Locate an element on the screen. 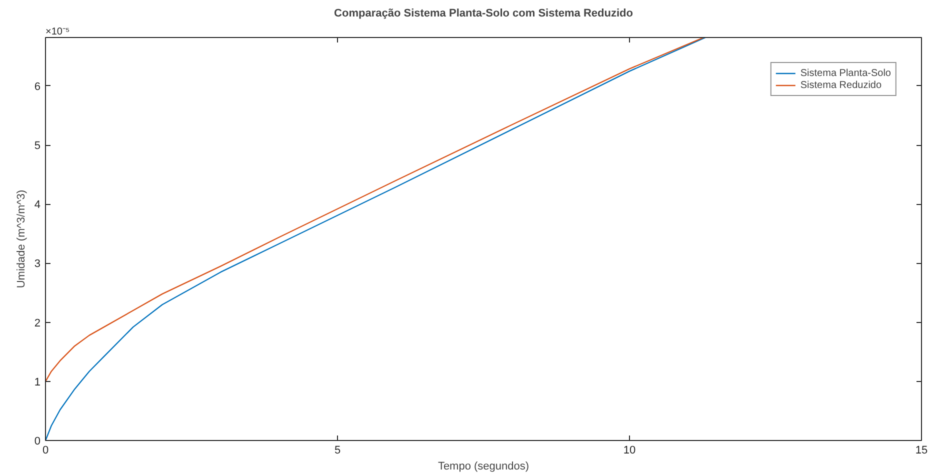 Image resolution: width=935 pixels, height=475 pixels. legend-label: Sistema Reduzido is located at coordinates (841, 85).